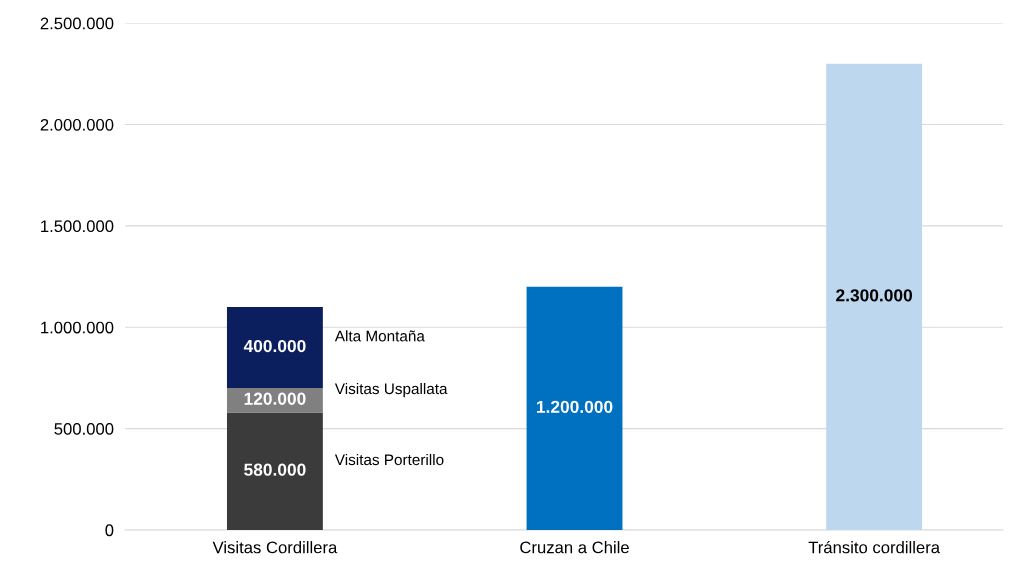  I want to click on y-tick-label: 2.000.000, so click(77, 124).